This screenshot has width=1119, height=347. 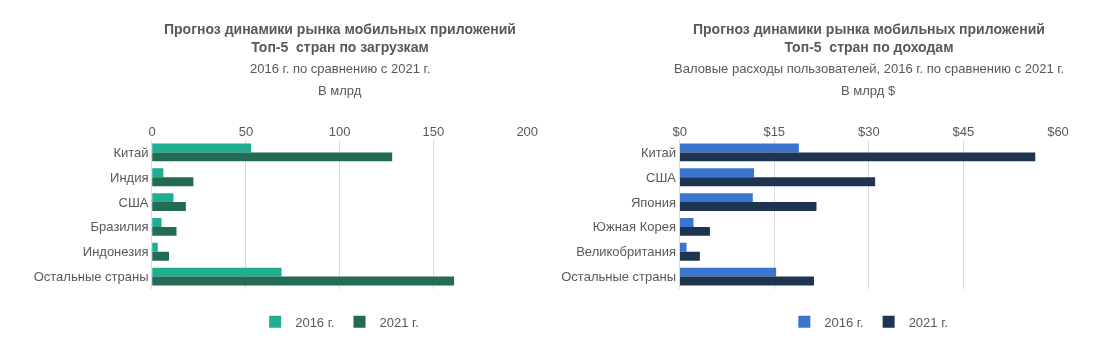 I want to click on y-tick-label: Индия, so click(x=129, y=177).